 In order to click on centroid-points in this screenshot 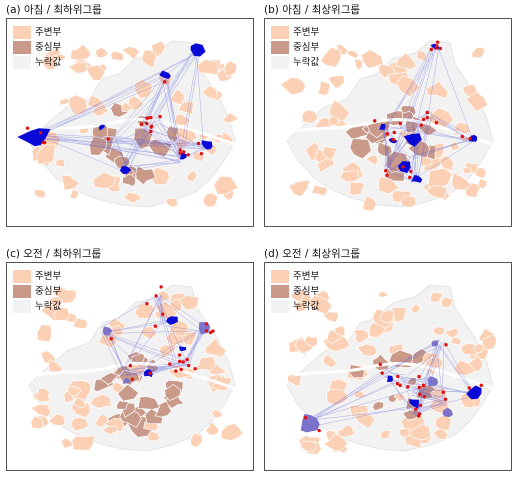, I will do `click(393, 388)`.